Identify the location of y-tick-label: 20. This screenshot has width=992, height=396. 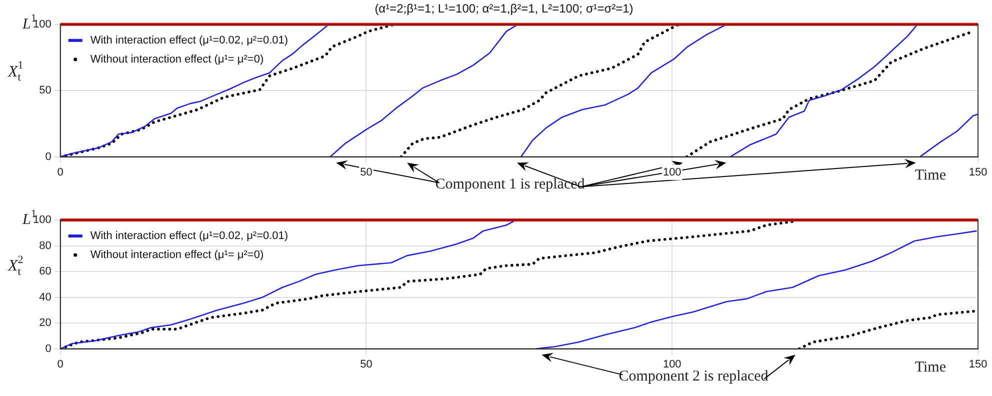
(45, 323).